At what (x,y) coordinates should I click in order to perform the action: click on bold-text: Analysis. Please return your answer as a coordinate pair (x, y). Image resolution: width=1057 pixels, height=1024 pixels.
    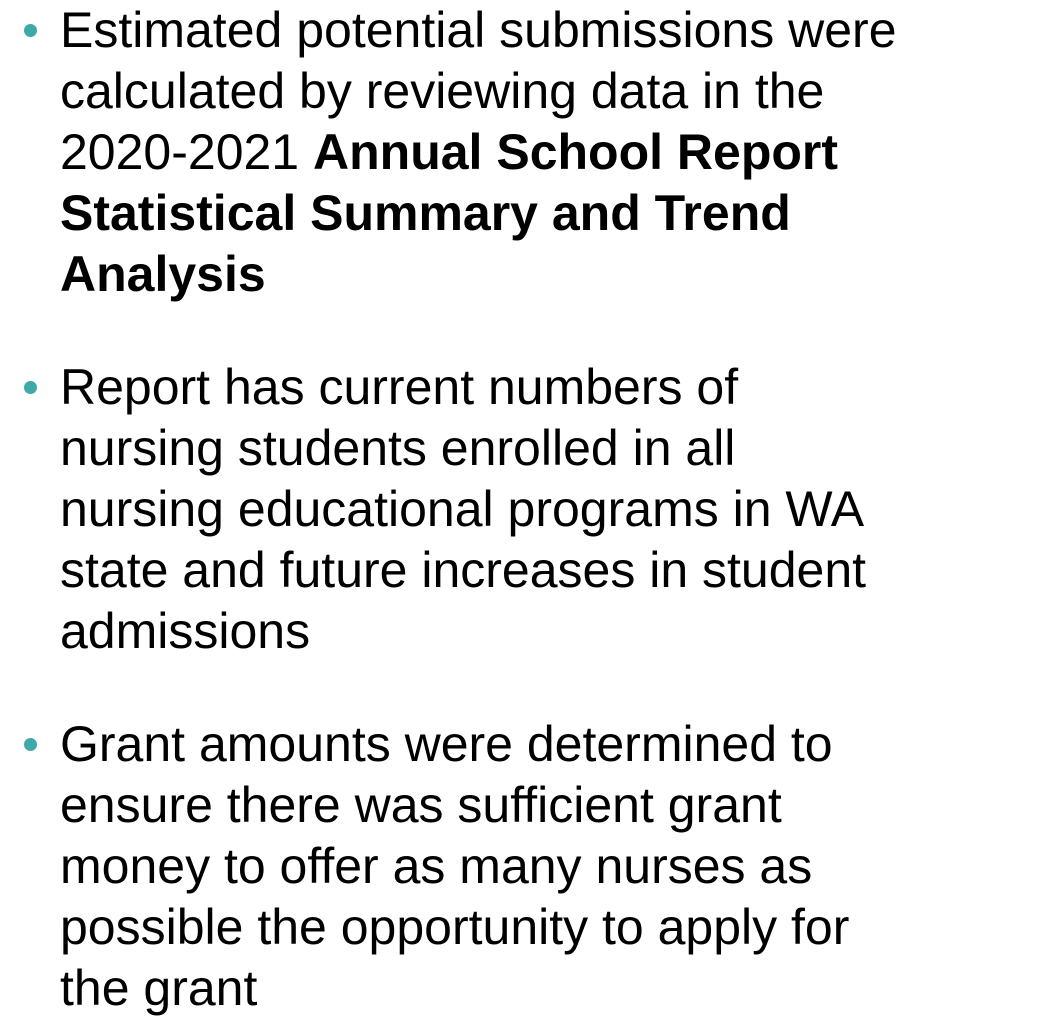
    Looking at the image, I should click on (163, 274).